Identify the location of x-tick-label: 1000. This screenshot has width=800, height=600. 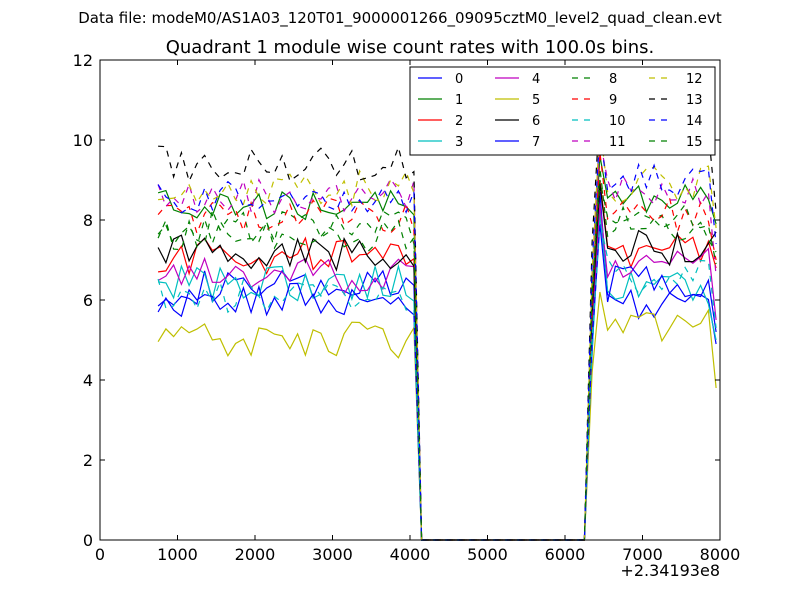
(177, 554).